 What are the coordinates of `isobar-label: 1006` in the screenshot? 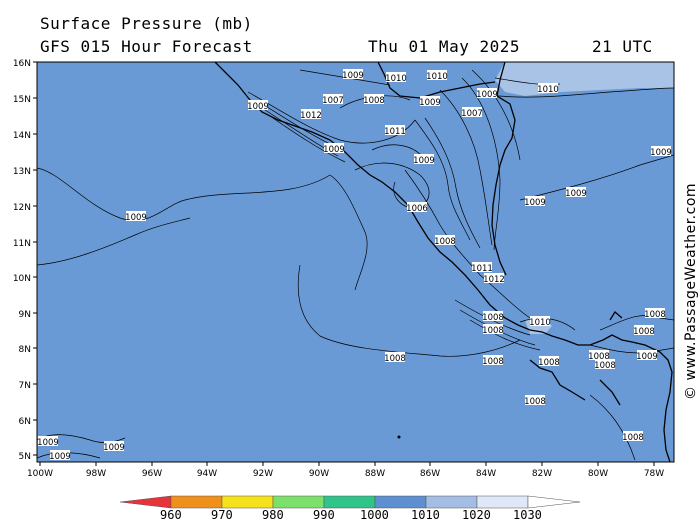 It's located at (417, 209).